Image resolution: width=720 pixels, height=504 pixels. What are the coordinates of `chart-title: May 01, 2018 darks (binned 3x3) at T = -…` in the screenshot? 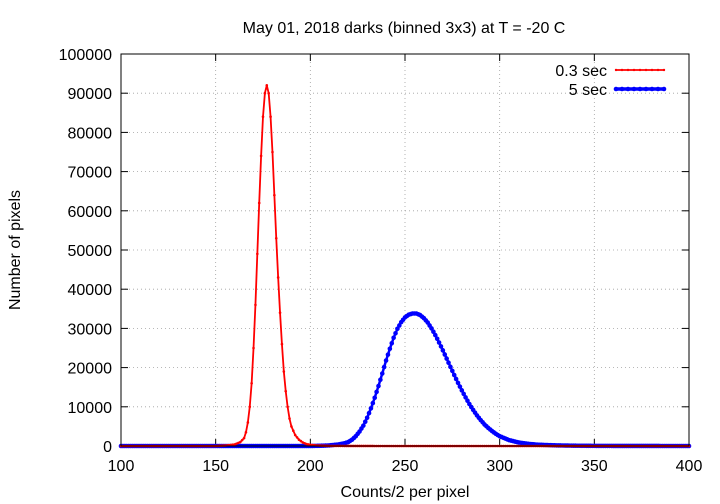 It's located at (404, 28).